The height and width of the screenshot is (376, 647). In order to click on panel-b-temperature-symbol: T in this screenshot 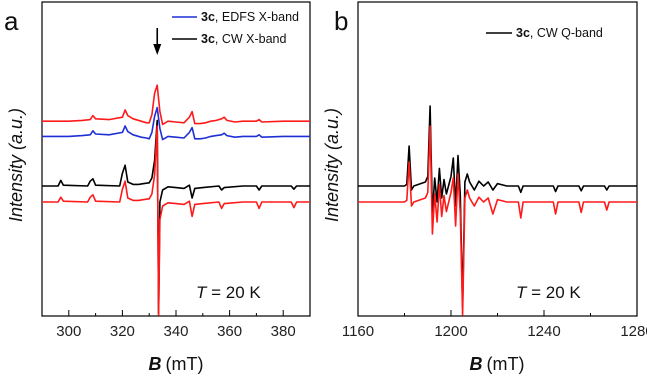, I will do `click(522, 292)`.